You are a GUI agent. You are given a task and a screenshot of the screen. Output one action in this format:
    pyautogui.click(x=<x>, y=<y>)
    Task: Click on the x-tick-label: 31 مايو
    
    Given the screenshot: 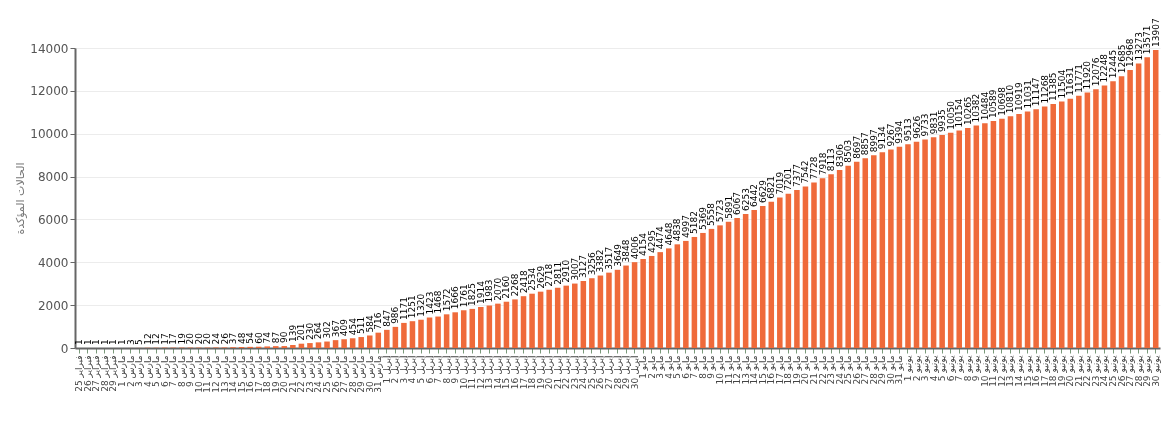 What is the action you would take?
    pyautogui.click(x=899, y=370)
    